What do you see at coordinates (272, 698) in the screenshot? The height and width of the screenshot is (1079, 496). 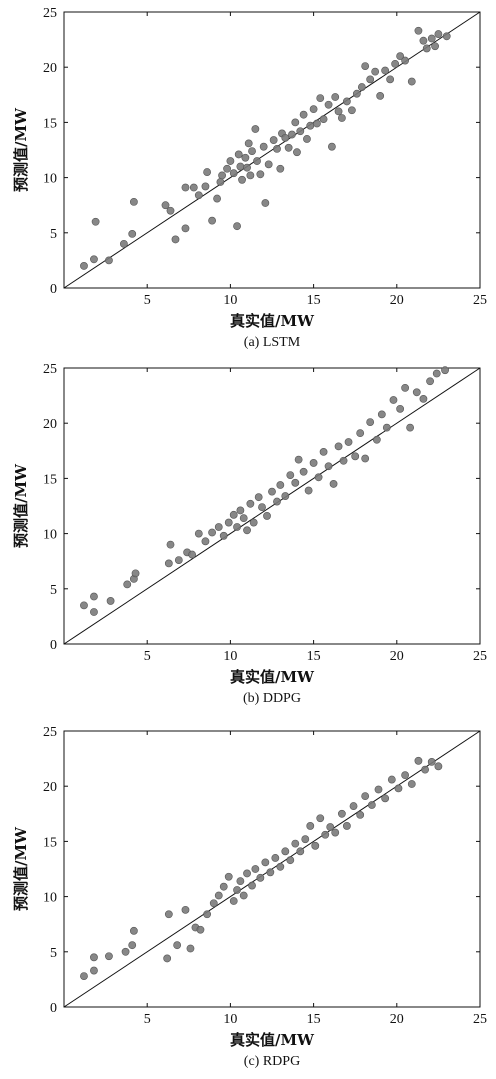 I see `panel-caption: (b) DDPG` at bounding box center [272, 698].